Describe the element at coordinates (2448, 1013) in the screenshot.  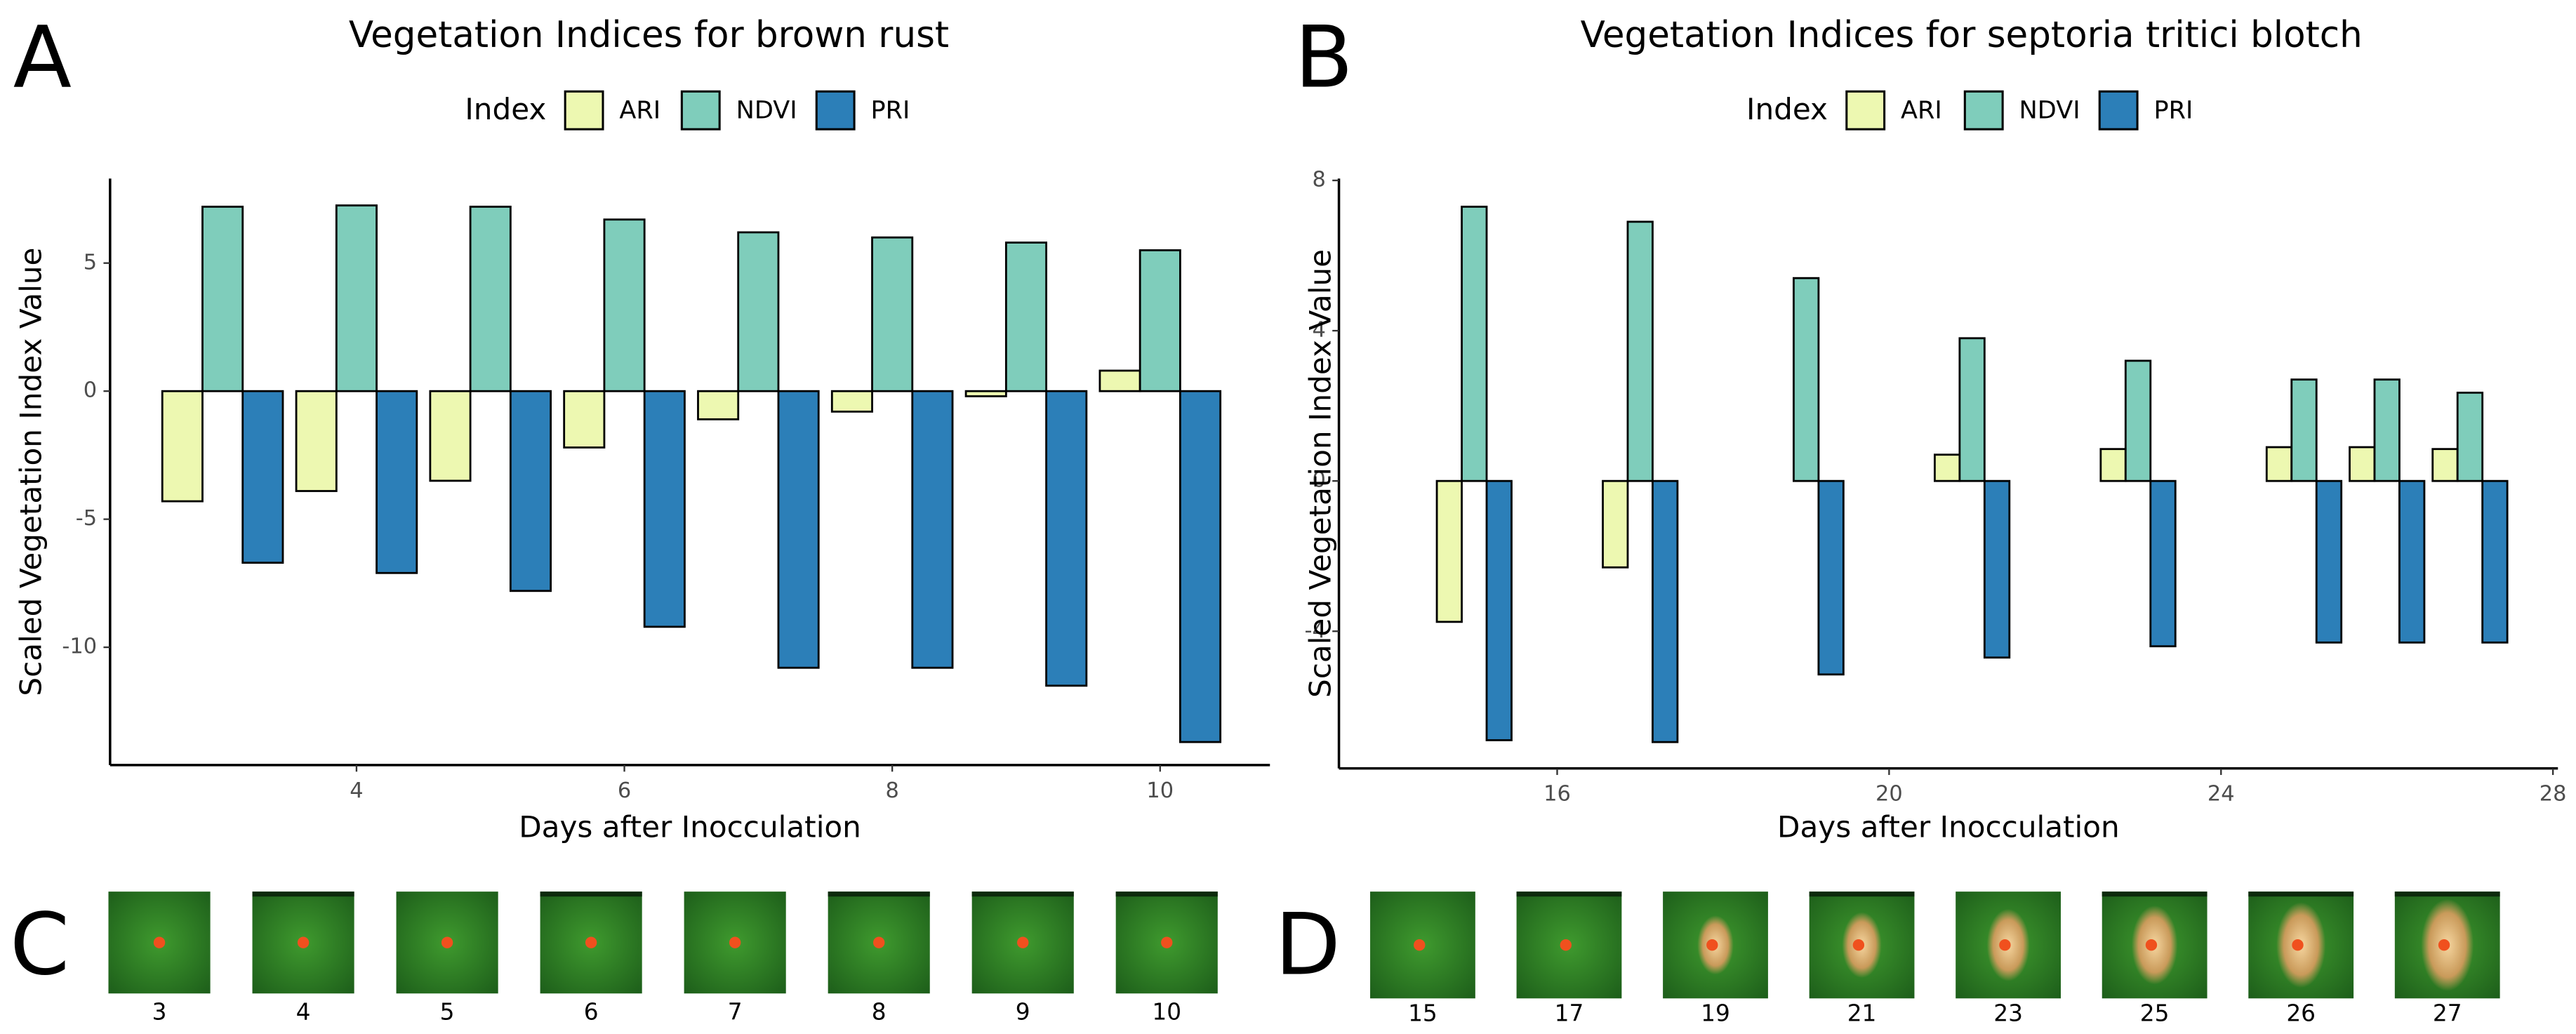
I see `image-label: 27` at that location.